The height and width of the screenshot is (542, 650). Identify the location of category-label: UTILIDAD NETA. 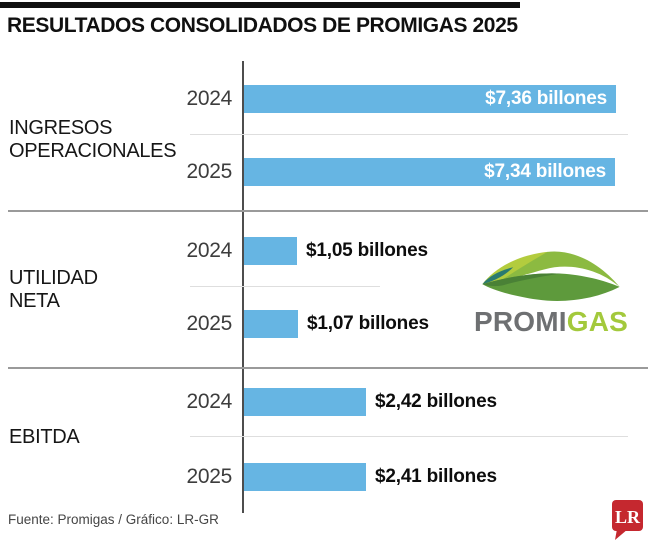
(53, 290).